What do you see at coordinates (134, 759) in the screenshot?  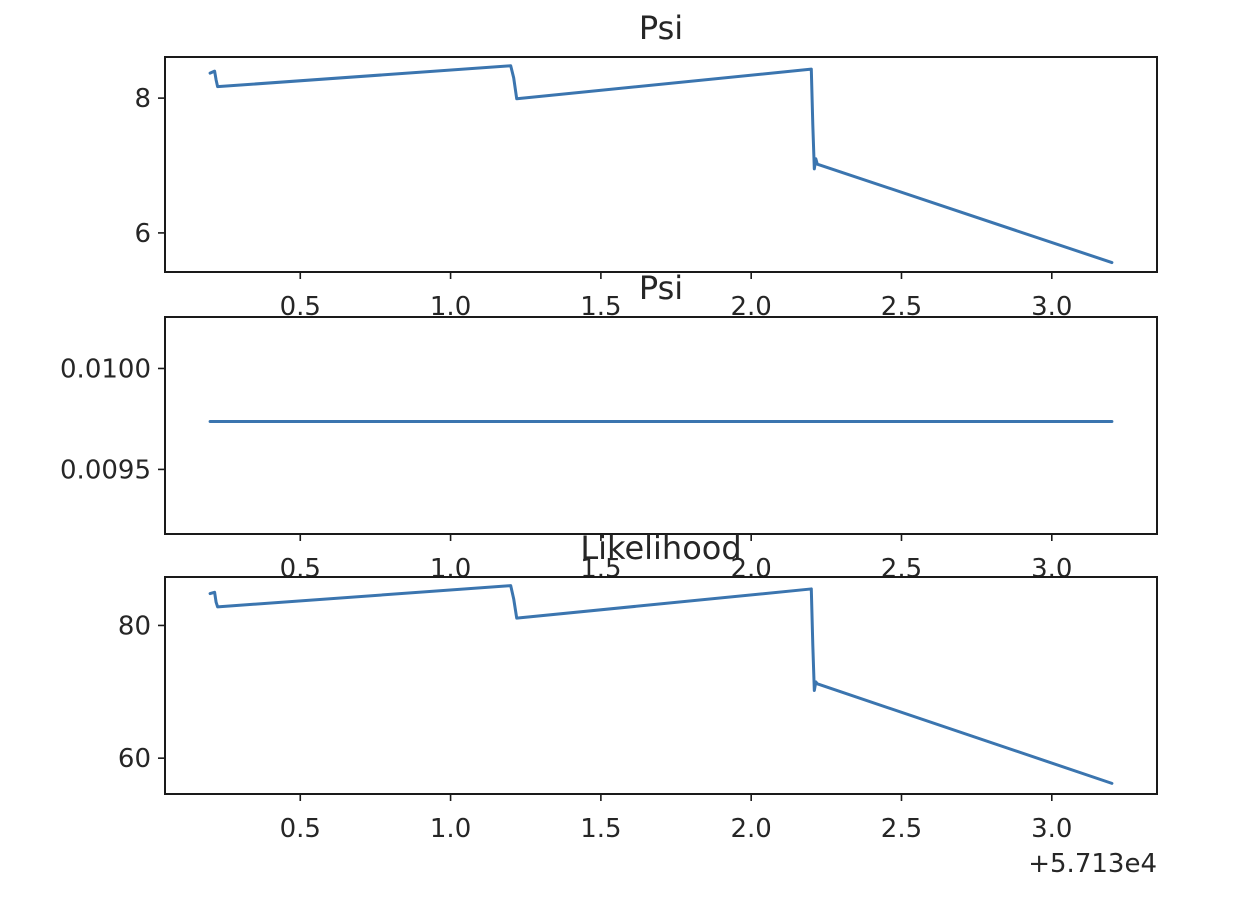 I see `y-tick-label: 60` at bounding box center [134, 759].